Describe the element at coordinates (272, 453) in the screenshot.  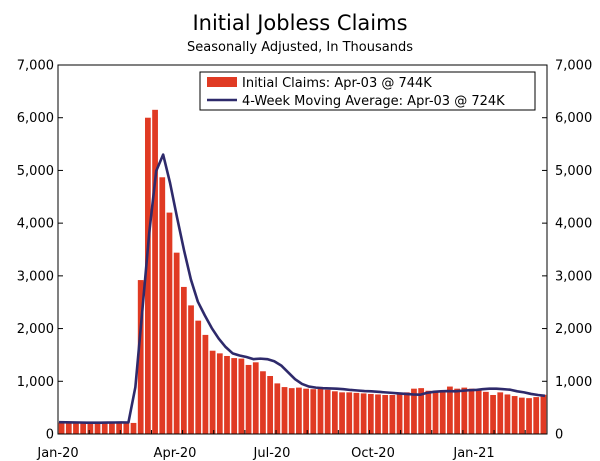
I see `x-tick-label: Jul-20` at that location.